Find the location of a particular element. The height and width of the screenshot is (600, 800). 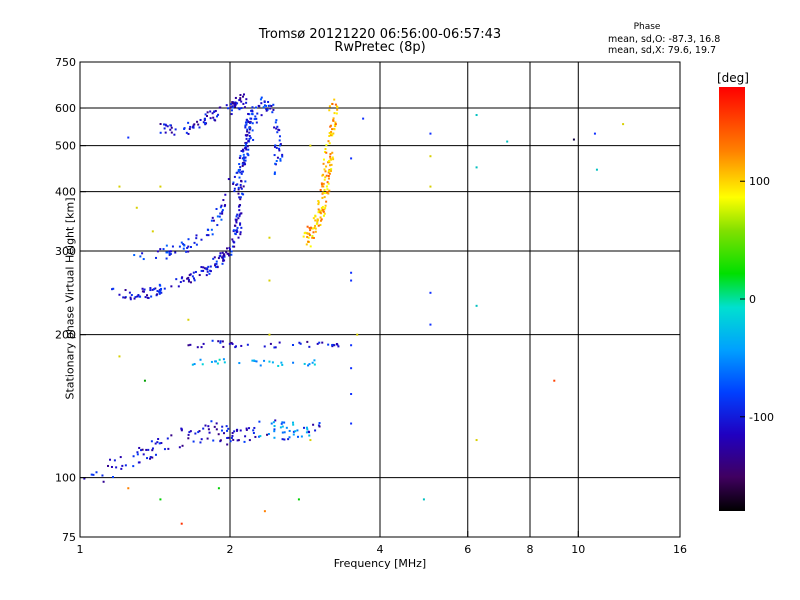

stats-heading: Phase is located at coordinates (647, 27).